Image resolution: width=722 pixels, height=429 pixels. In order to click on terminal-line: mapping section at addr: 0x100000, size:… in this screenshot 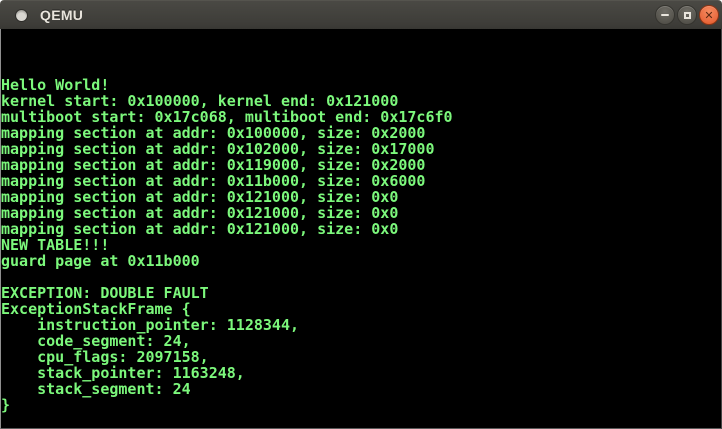, I will do `click(213, 133)`.